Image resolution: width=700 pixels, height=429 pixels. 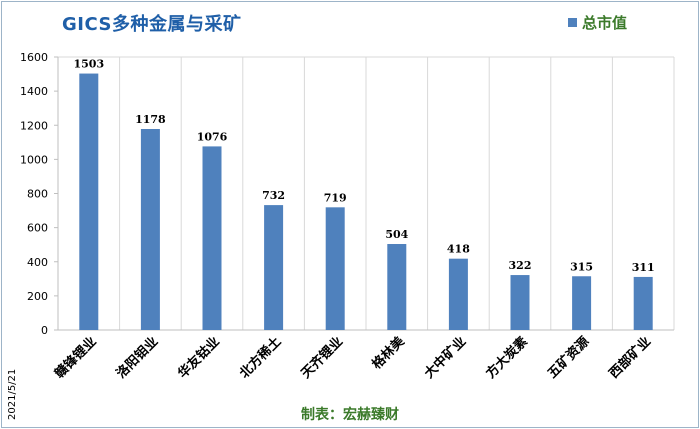 What do you see at coordinates (458, 249) in the screenshot?
I see `data-label: 418` at bounding box center [458, 249].